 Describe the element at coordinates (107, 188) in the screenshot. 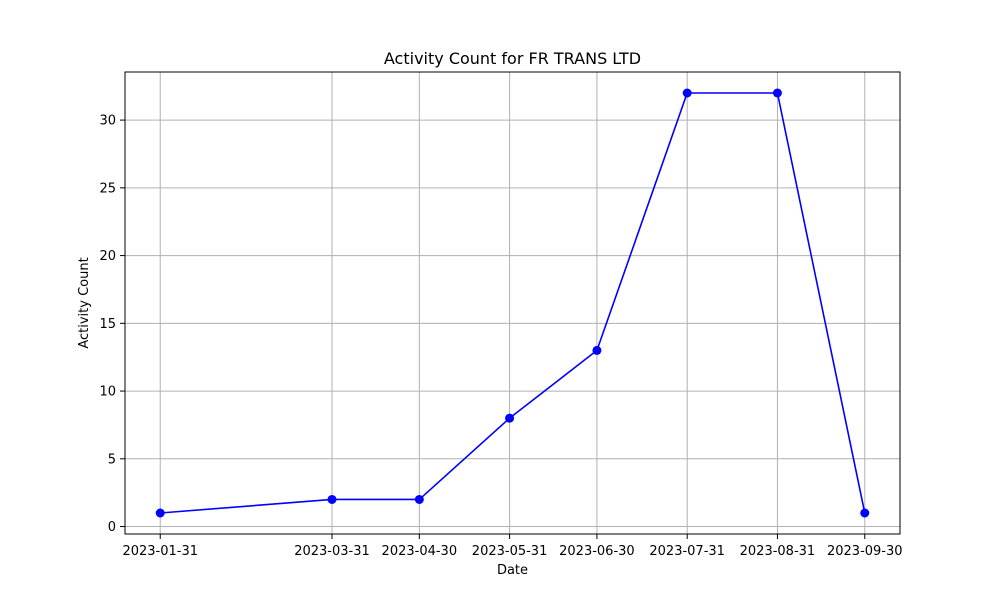

I see `y-tick-label: 25` at that location.